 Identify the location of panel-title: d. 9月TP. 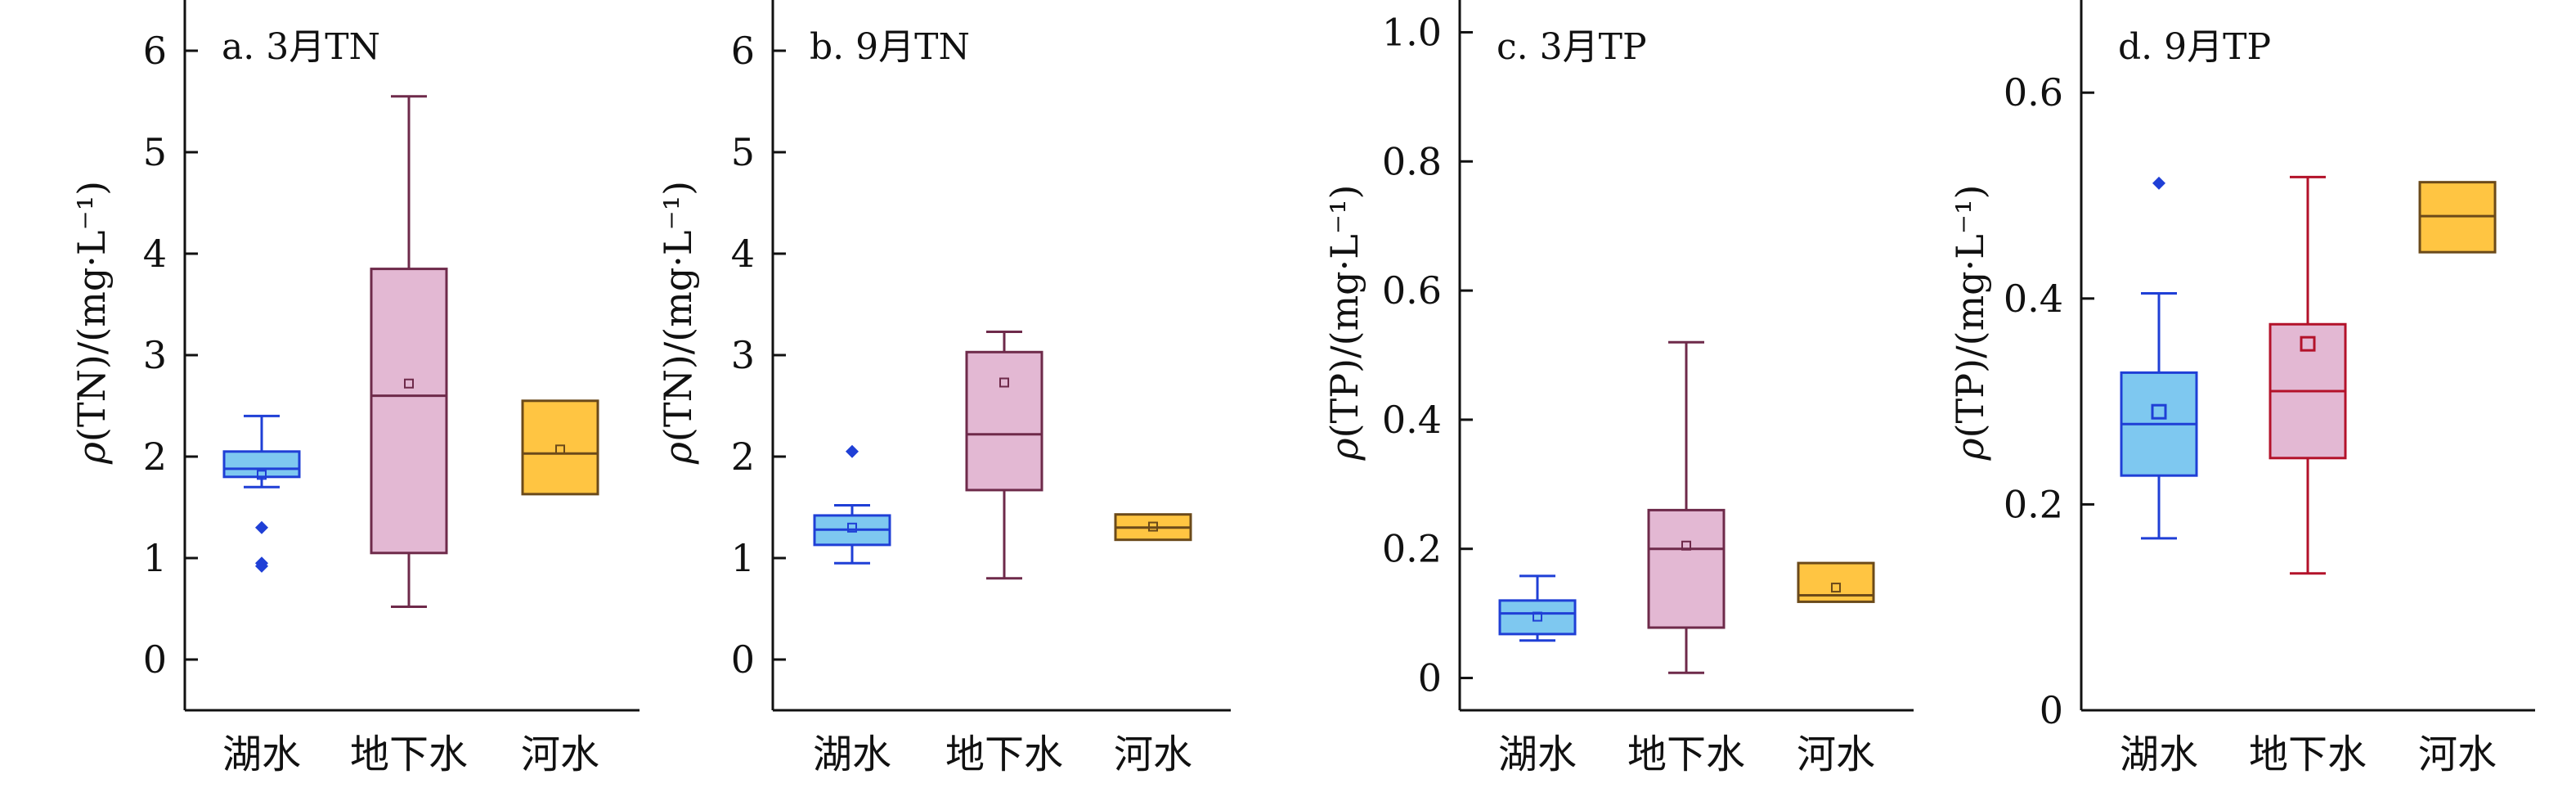
(2194, 47).